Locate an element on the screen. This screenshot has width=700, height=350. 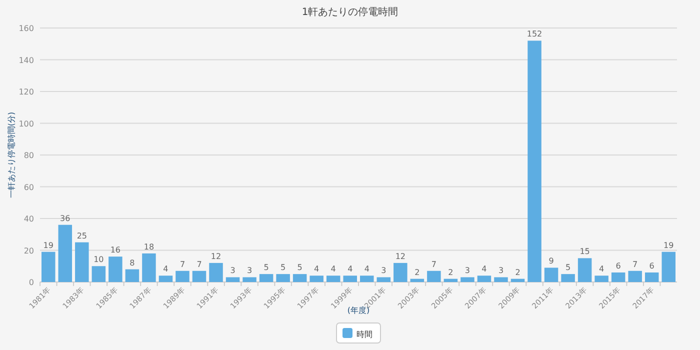
y-tick-label: 60 is located at coordinates (29, 187).